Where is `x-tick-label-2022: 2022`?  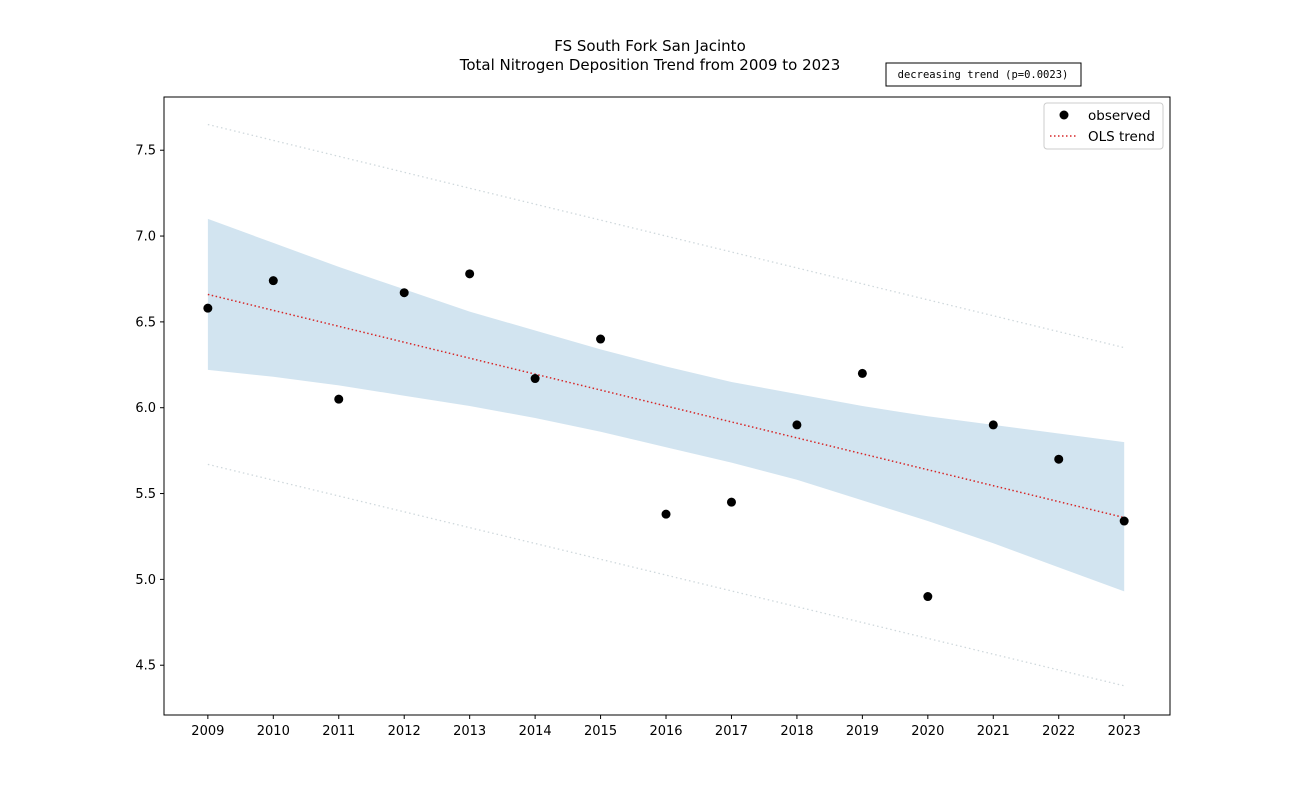
x-tick-label-2022: 2022 is located at coordinates (1058, 731).